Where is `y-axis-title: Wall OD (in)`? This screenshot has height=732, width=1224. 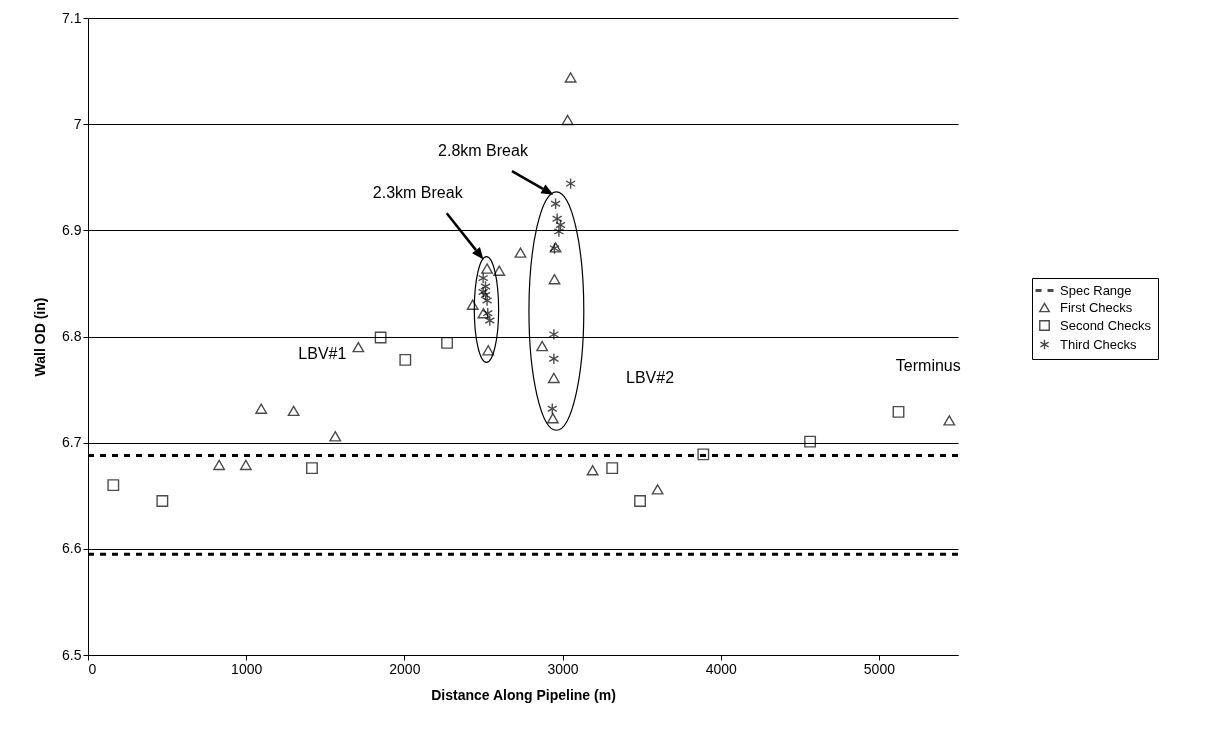
y-axis-title: Wall OD (in) is located at coordinates (40, 337).